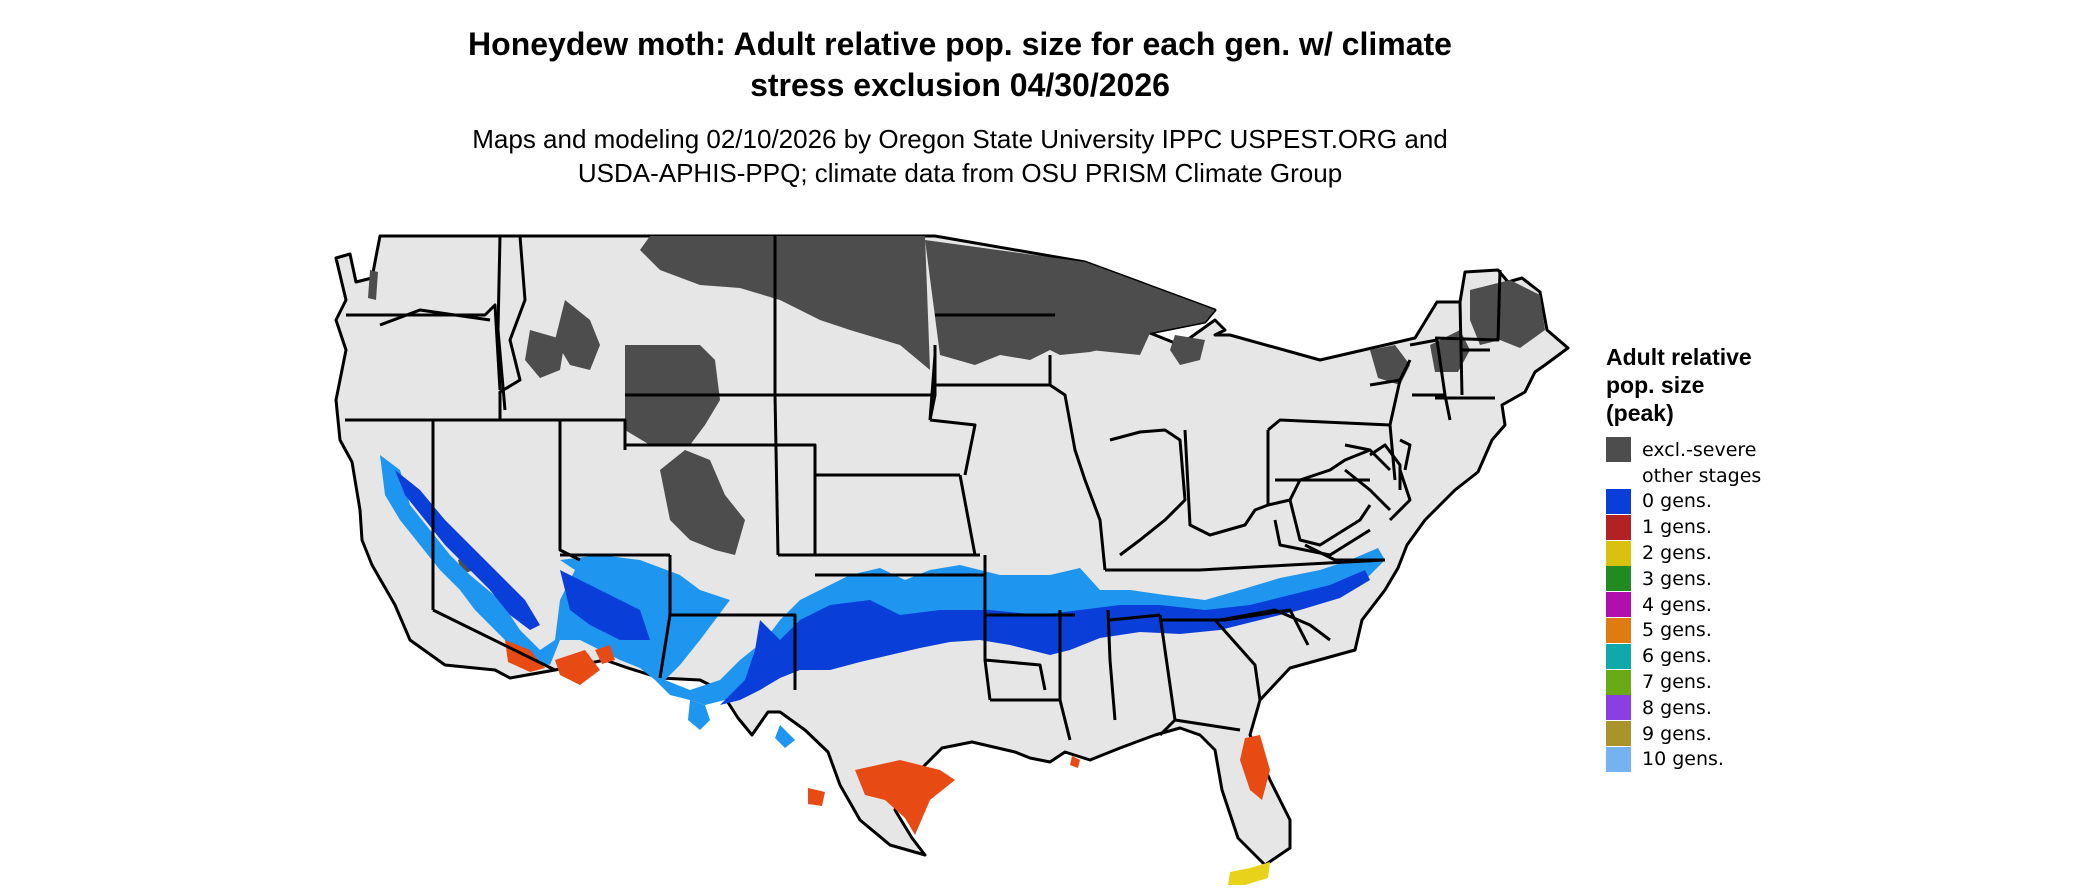 Image resolution: width=2100 pixels, height=892 pixels. What do you see at coordinates (1699, 449) in the screenshot?
I see `legend-label: excl.-severe` at bounding box center [1699, 449].